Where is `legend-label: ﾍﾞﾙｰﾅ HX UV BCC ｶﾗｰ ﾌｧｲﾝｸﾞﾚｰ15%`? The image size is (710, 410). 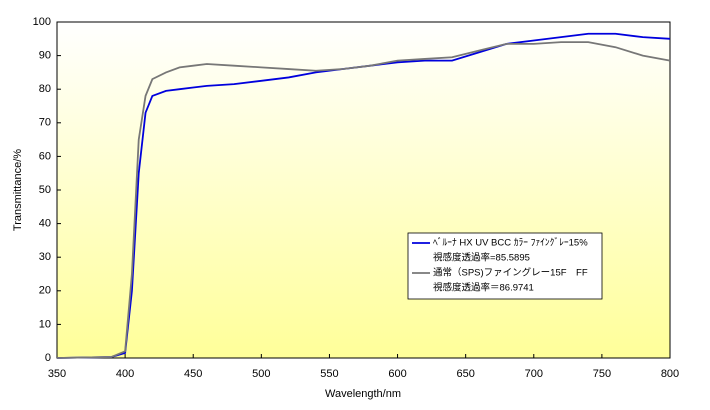
legend-label: ﾍﾞﾙｰﾅ HX UV BCC ｶﾗｰ ﾌｧｲﾝｸﾞﾚｰ15% is located at coordinates (510, 243).